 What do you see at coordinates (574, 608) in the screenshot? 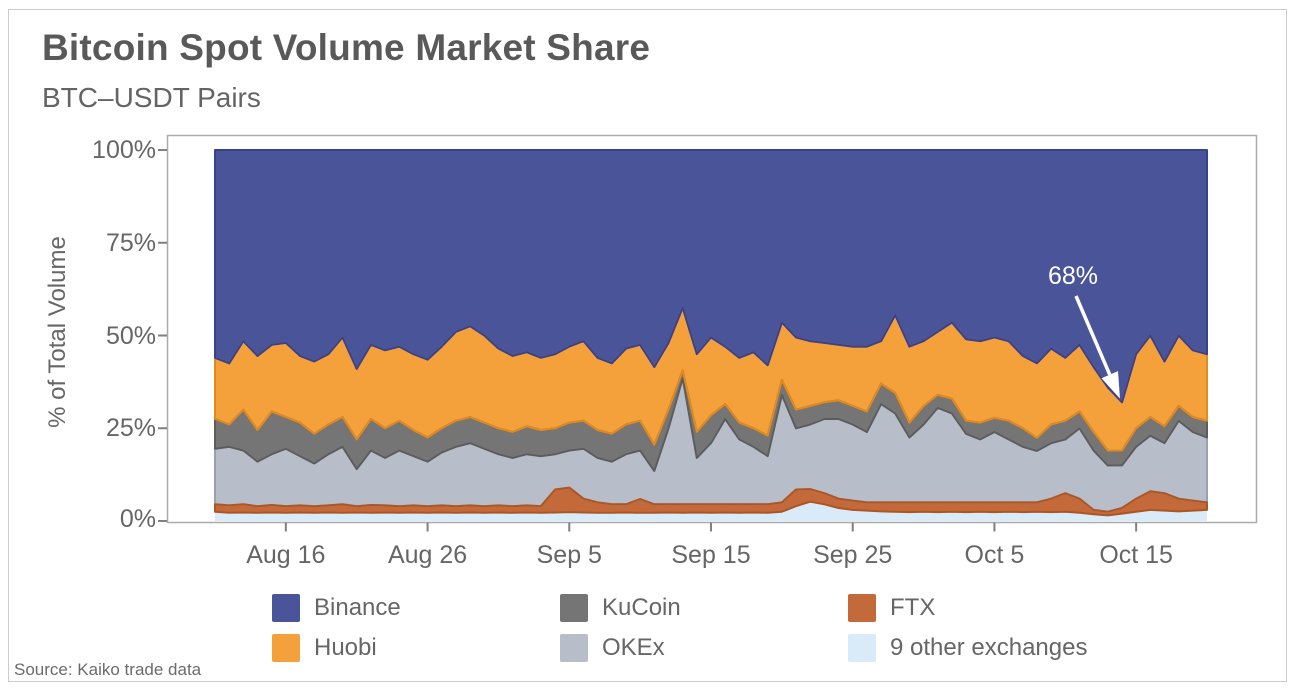
I see `kucoin-swatch-icon` at bounding box center [574, 608].